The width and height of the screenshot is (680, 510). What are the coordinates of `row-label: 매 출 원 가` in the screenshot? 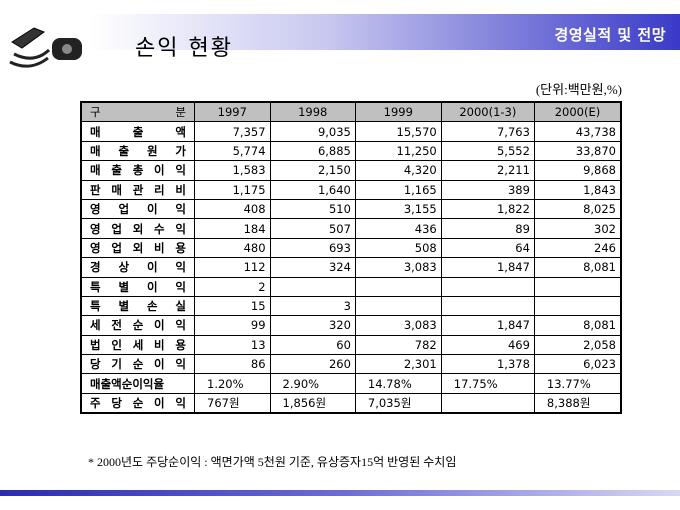 It's located at (137, 151).